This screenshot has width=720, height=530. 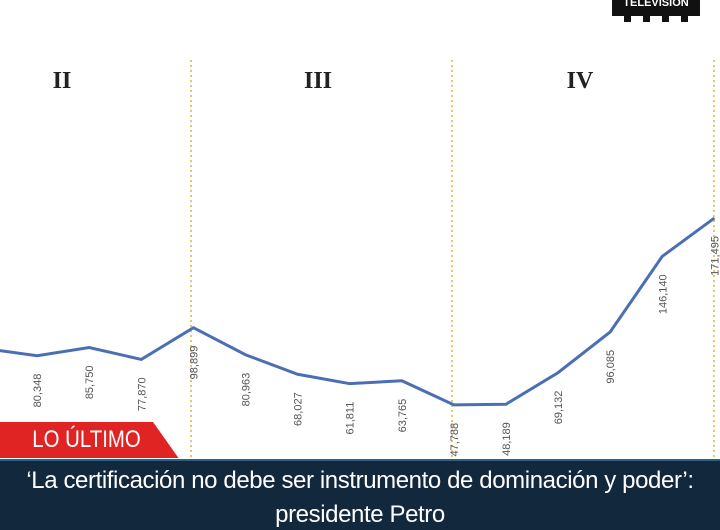 What do you see at coordinates (318, 81) in the screenshot?
I see `section-label: III` at bounding box center [318, 81].